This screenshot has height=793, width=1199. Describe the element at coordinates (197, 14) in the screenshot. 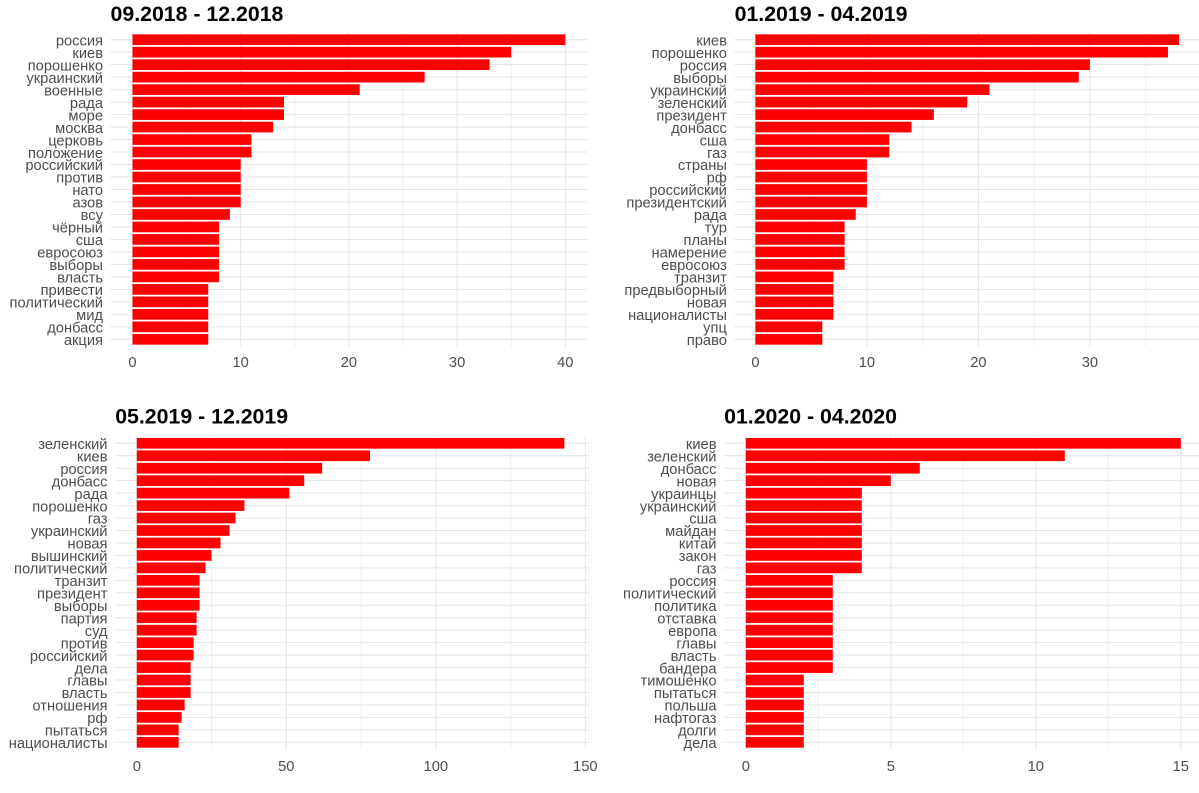

I see `svg-text: 09.2018 - 12.2018` at that location.